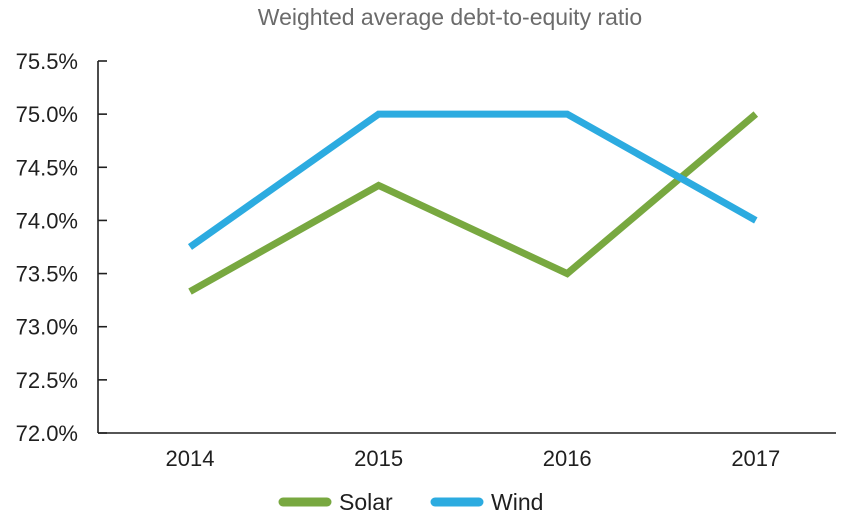 The height and width of the screenshot is (521, 850). Describe the element at coordinates (47, 327) in the screenshot. I see `y-tick-label: 73.0%` at that location.